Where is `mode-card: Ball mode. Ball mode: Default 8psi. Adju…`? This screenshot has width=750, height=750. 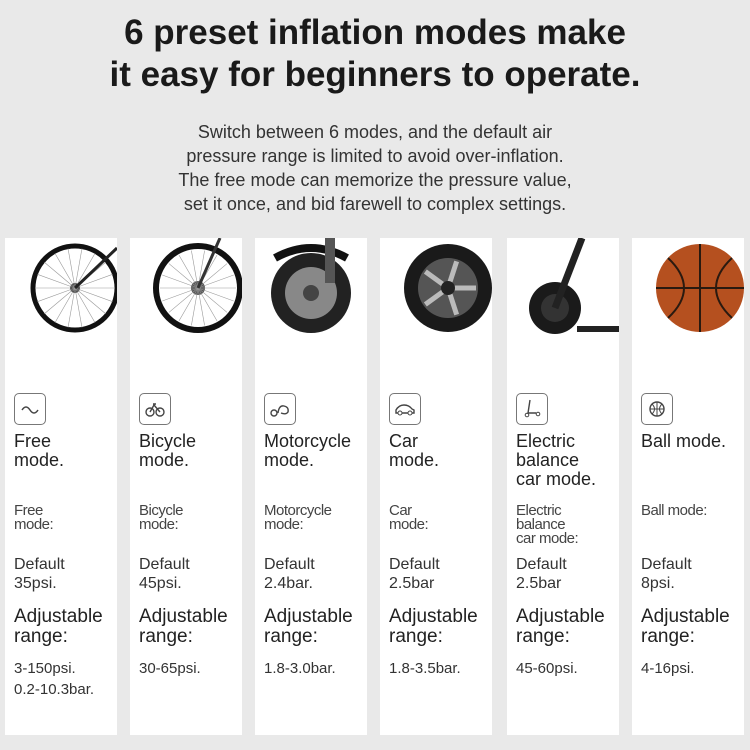
mode-card: Ball mode. Ball mode: Default 8psi. Adju… is located at coordinates (688, 486).